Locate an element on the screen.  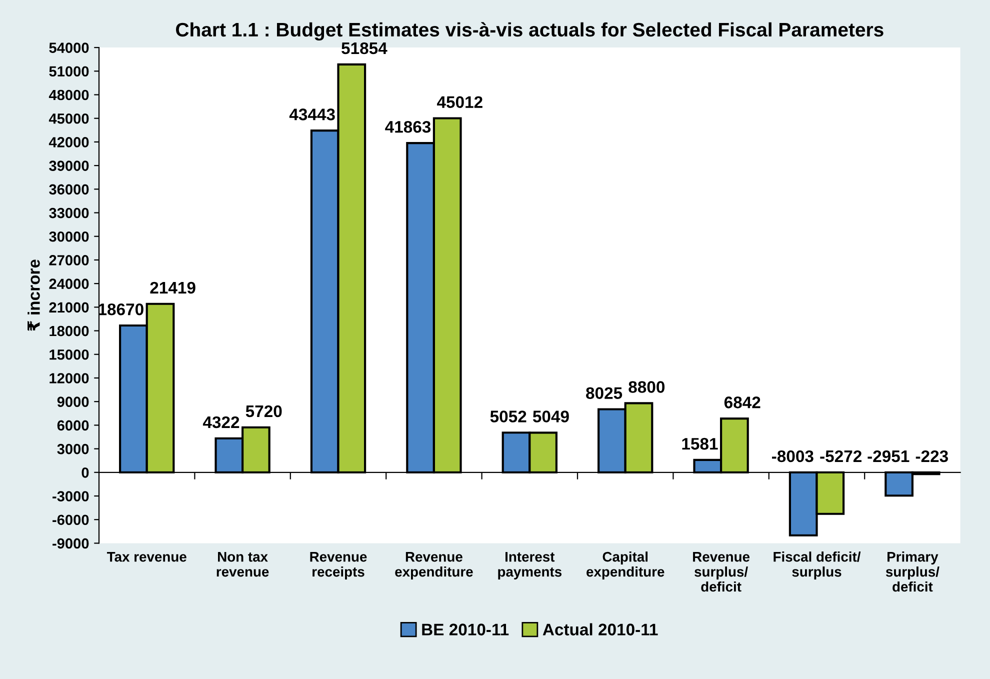
data-label: -8003 is located at coordinates (793, 456).